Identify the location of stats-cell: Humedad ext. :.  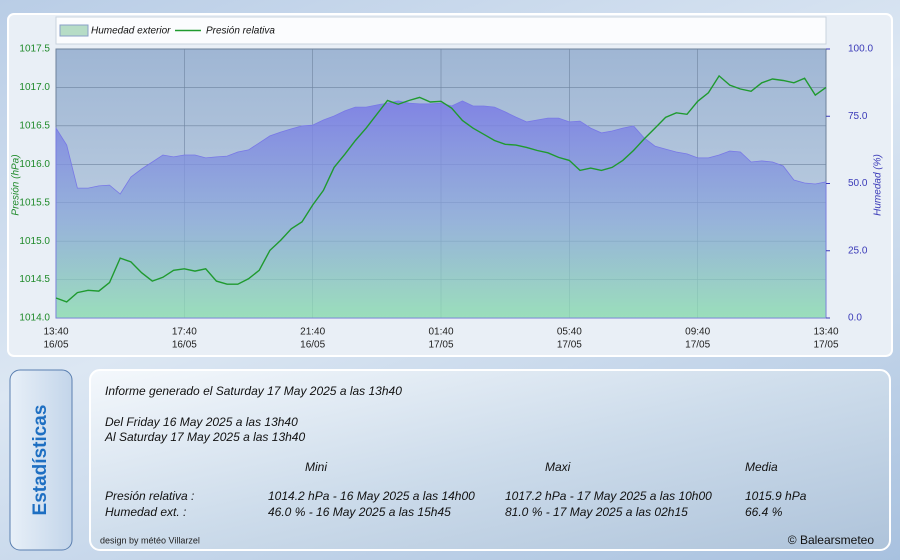
(145, 512).